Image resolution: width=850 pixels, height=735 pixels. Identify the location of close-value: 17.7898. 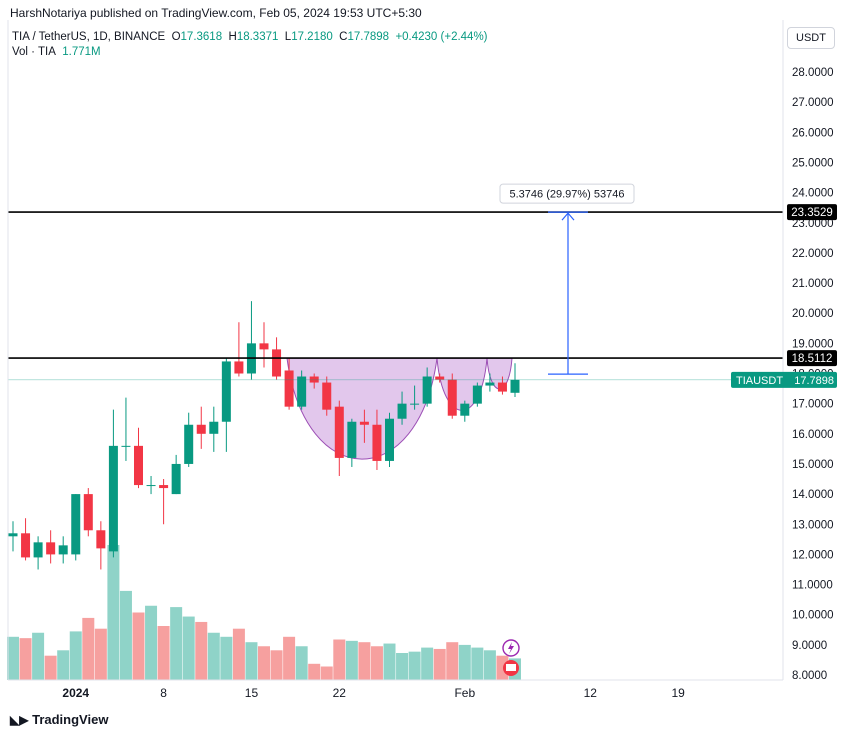
(368, 37).